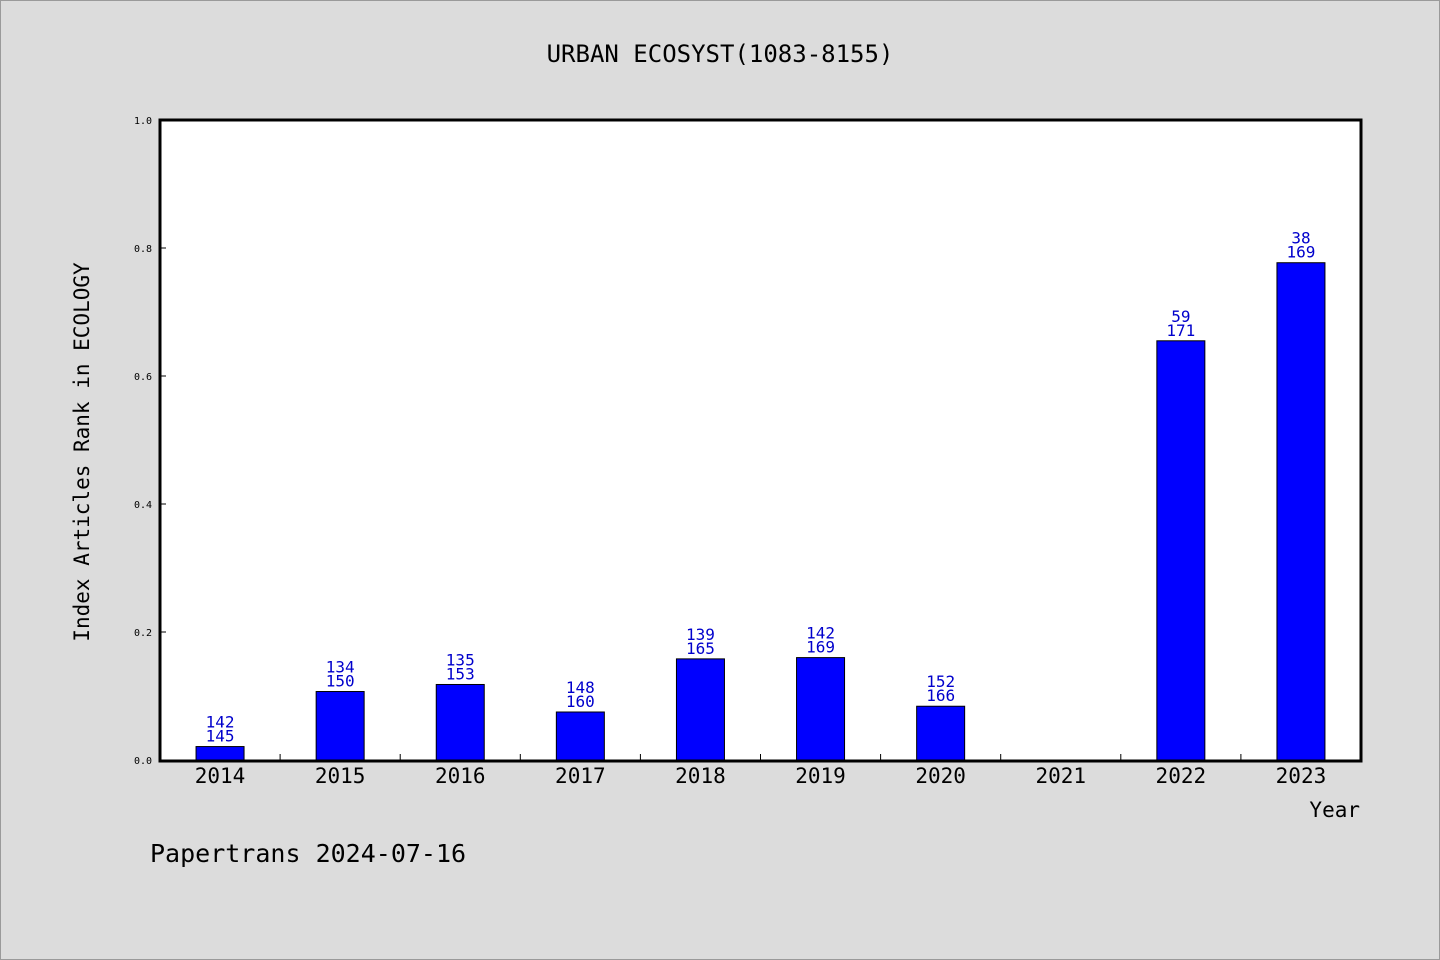  Describe the element at coordinates (143, 377) in the screenshot. I see `y-tick-label: 0.6` at that location.